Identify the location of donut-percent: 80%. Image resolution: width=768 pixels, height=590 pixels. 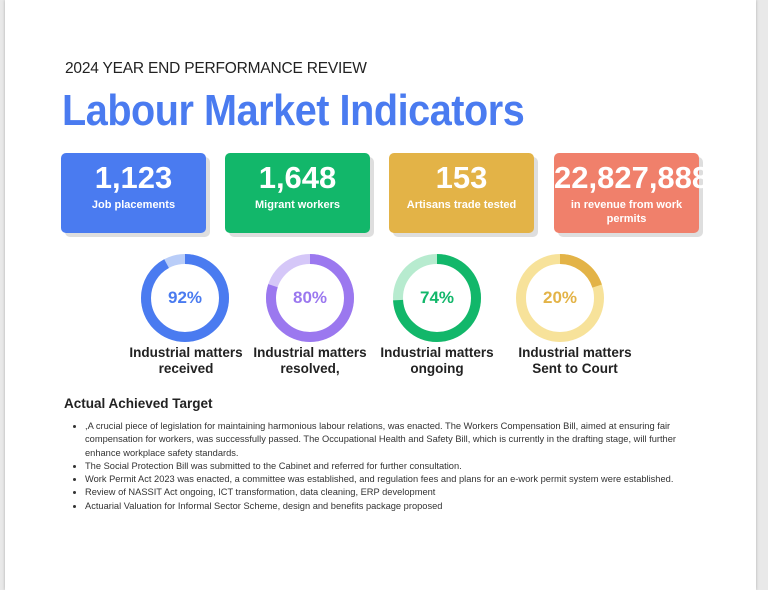
(310, 297).